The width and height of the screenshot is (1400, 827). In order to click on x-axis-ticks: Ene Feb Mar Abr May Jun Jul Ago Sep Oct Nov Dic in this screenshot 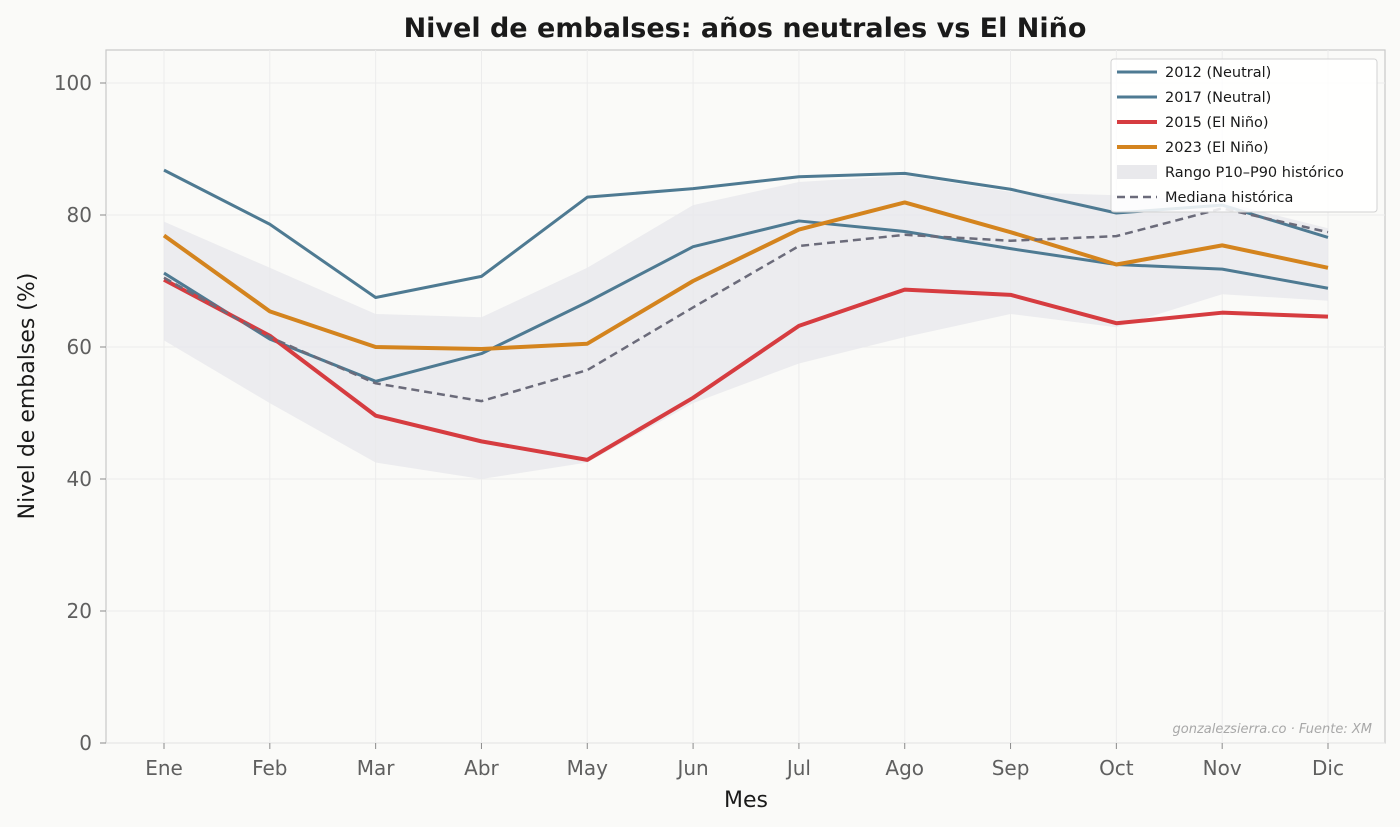, I will do `click(744, 761)`.